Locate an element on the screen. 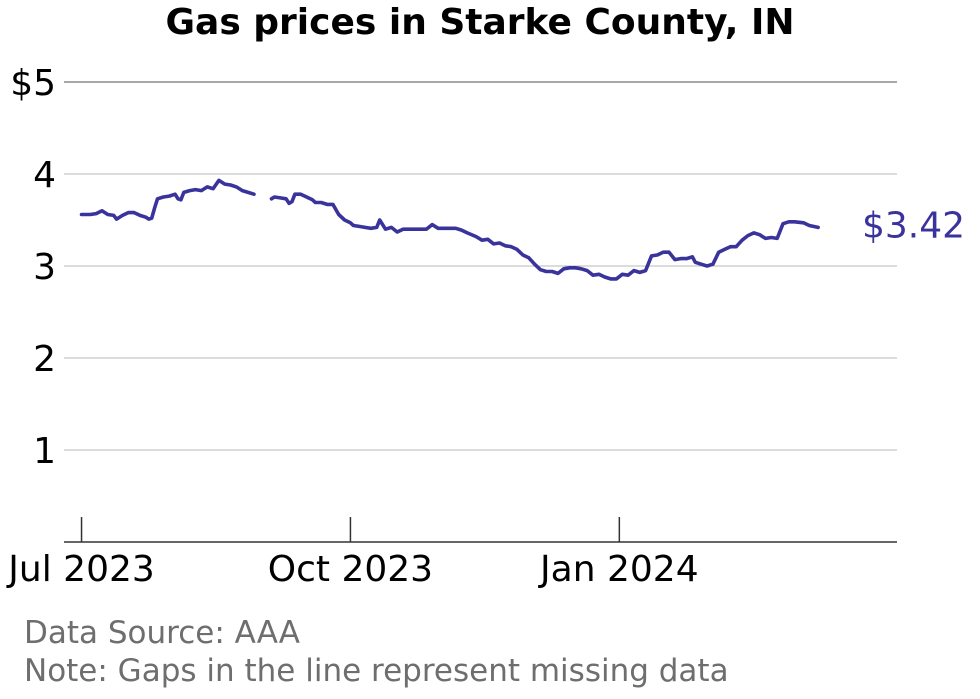 This screenshot has width=980, height=699. x-axis-labels: Jul 2023 Oct 2023 Jan 2024 is located at coordinates (352, 569).